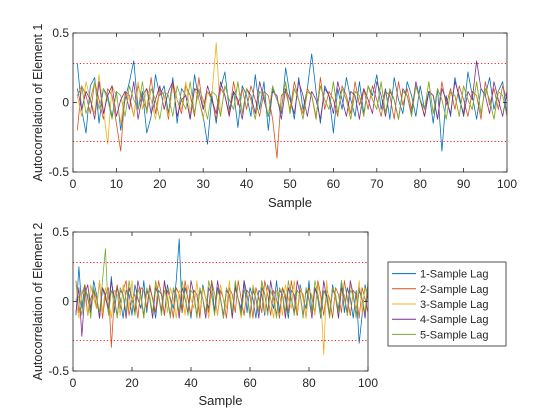 Image resolution: width=560 pixels, height=420 pixels. What do you see at coordinates (454, 275) in the screenshot?
I see `legend-entry-label: 1-Sample Lag` at bounding box center [454, 275].